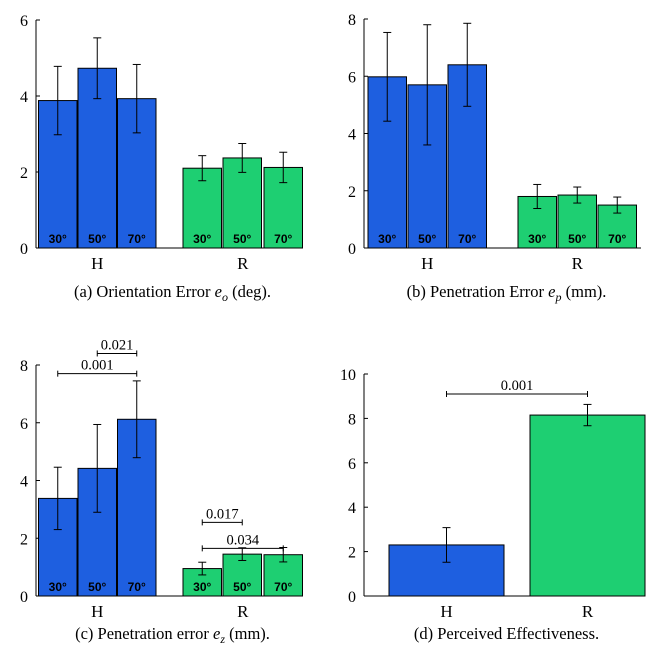  I want to click on caption-subscript: p, so click(557, 297).